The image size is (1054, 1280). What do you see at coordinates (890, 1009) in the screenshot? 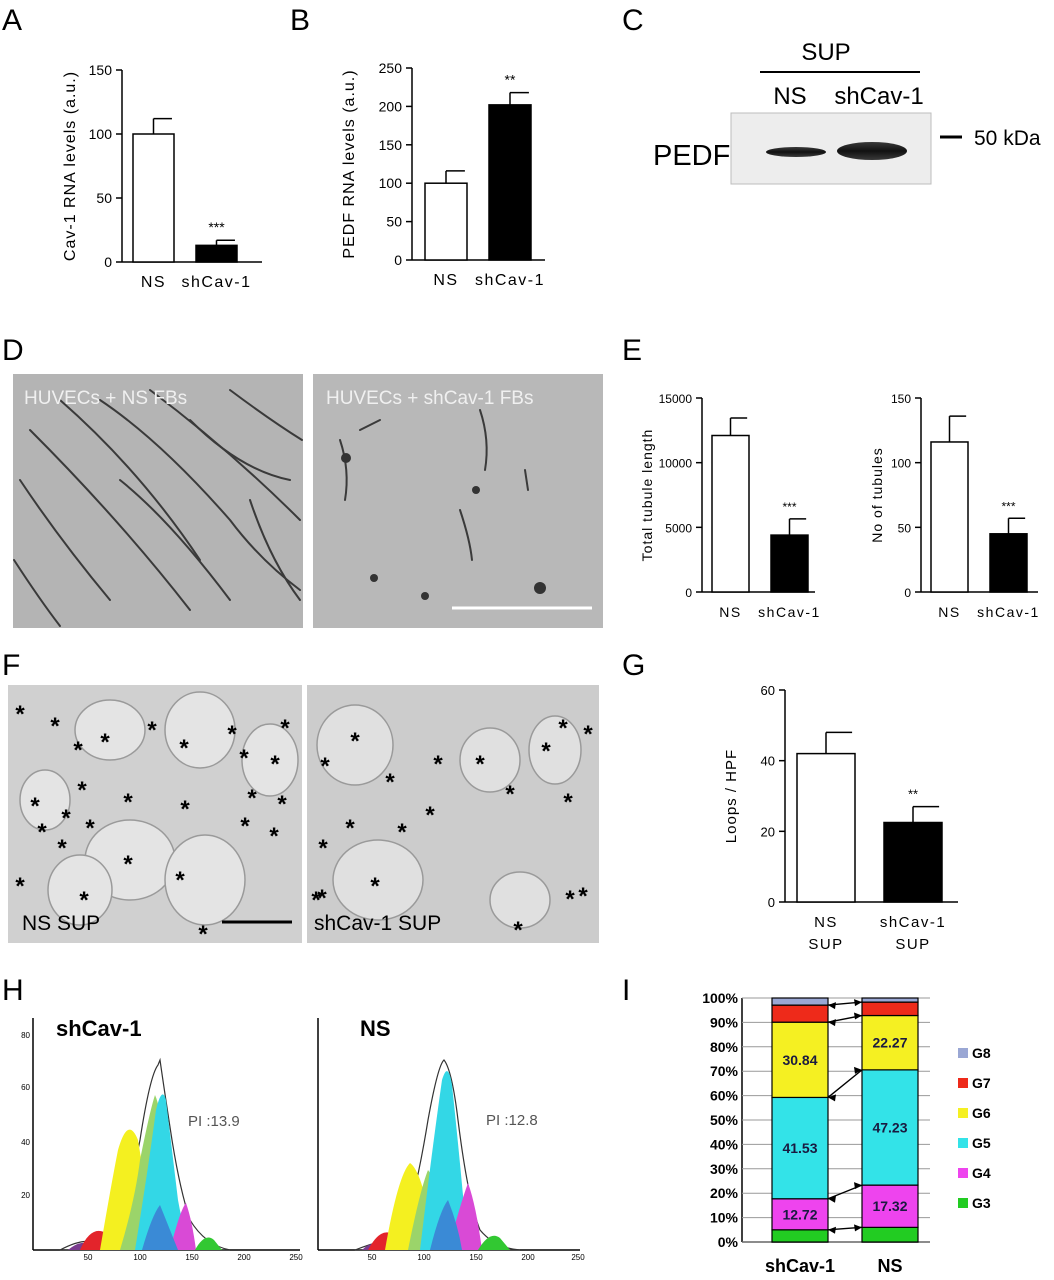
I see `segment-g7` at bounding box center [890, 1009].